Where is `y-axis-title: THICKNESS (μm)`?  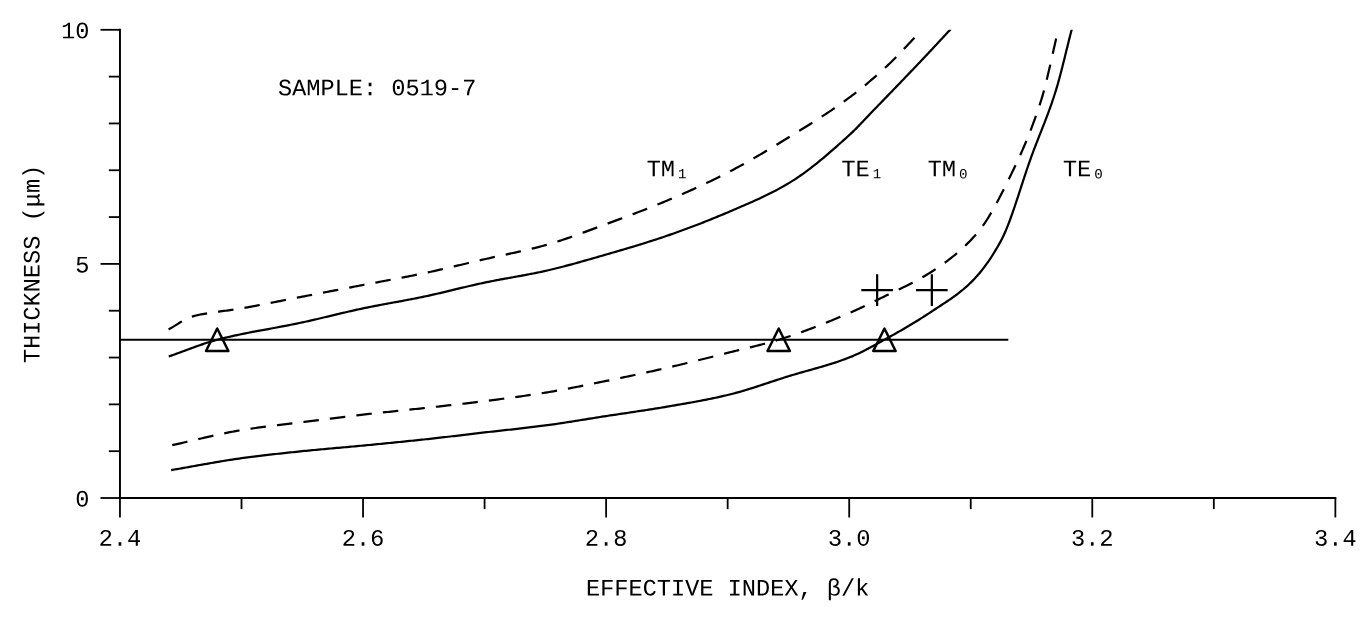 y-axis-title: THICKNESS (μm) is located at coordinates (33, 265).